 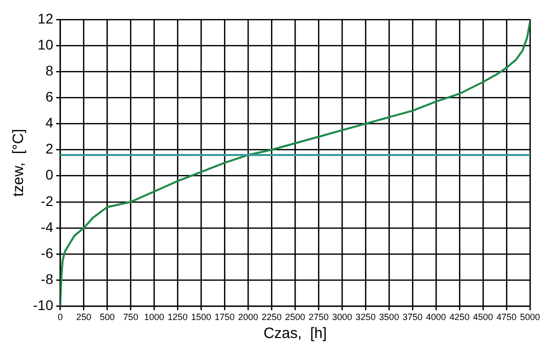 What do you see at coordinates (60, 317) in the screenshot?
I see `x-tick-label: 0` at bounding box center [60, 317].